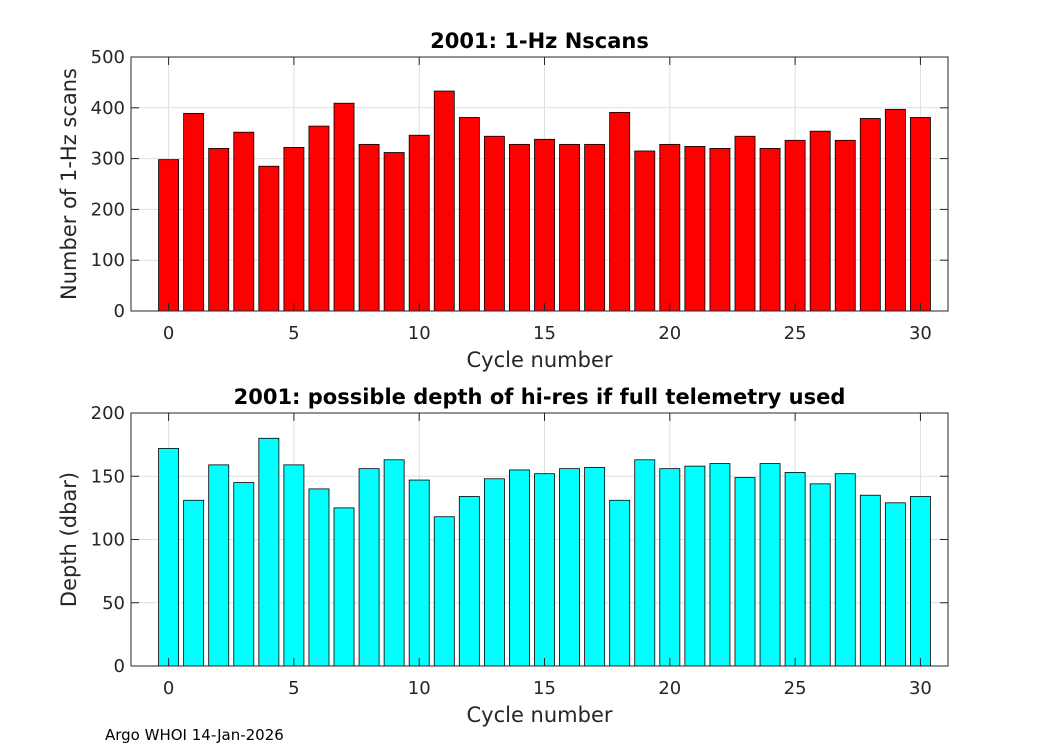 The width and height of the screenshot is (1050, 750). Describe the element at coordinates (108, 476) in the screenshot. I see `y-tick-label: 150` at that location.